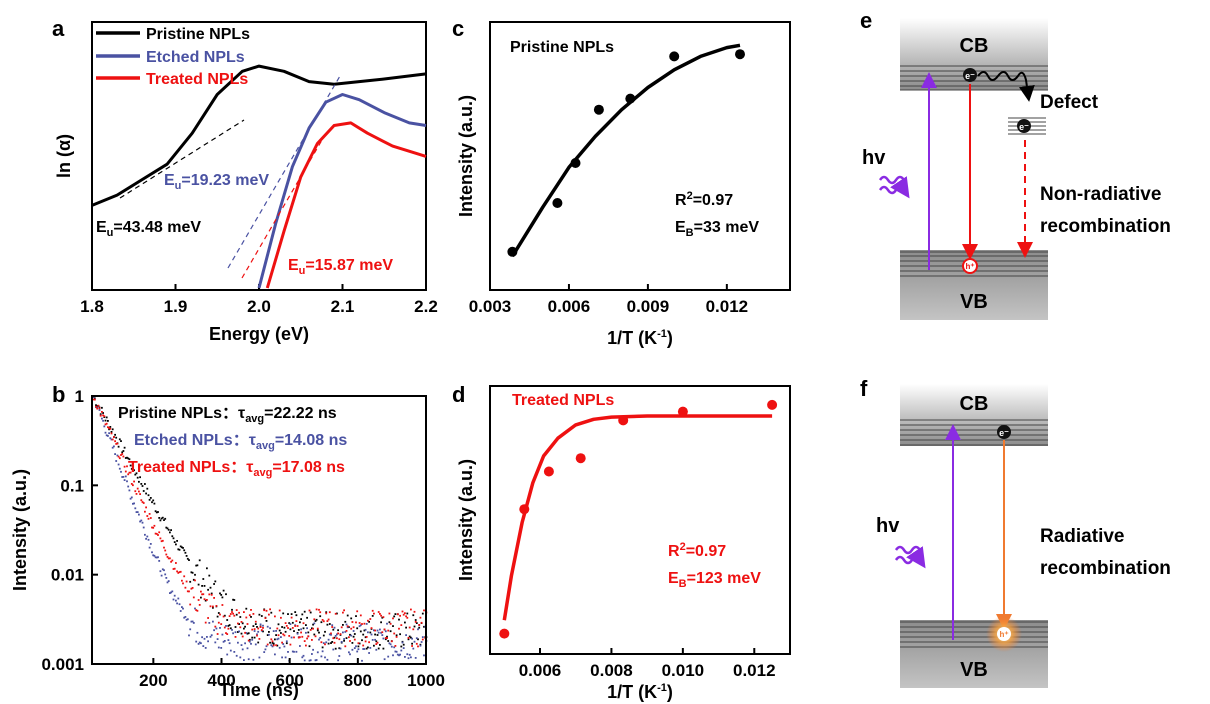 The width and height of the screenshot is (1210, 704). What do you see at coordinates (466, 520) in the screenshot?
I see `panel-d-y-label: Intensity (a.u.)` at bounding box center [466, 520].